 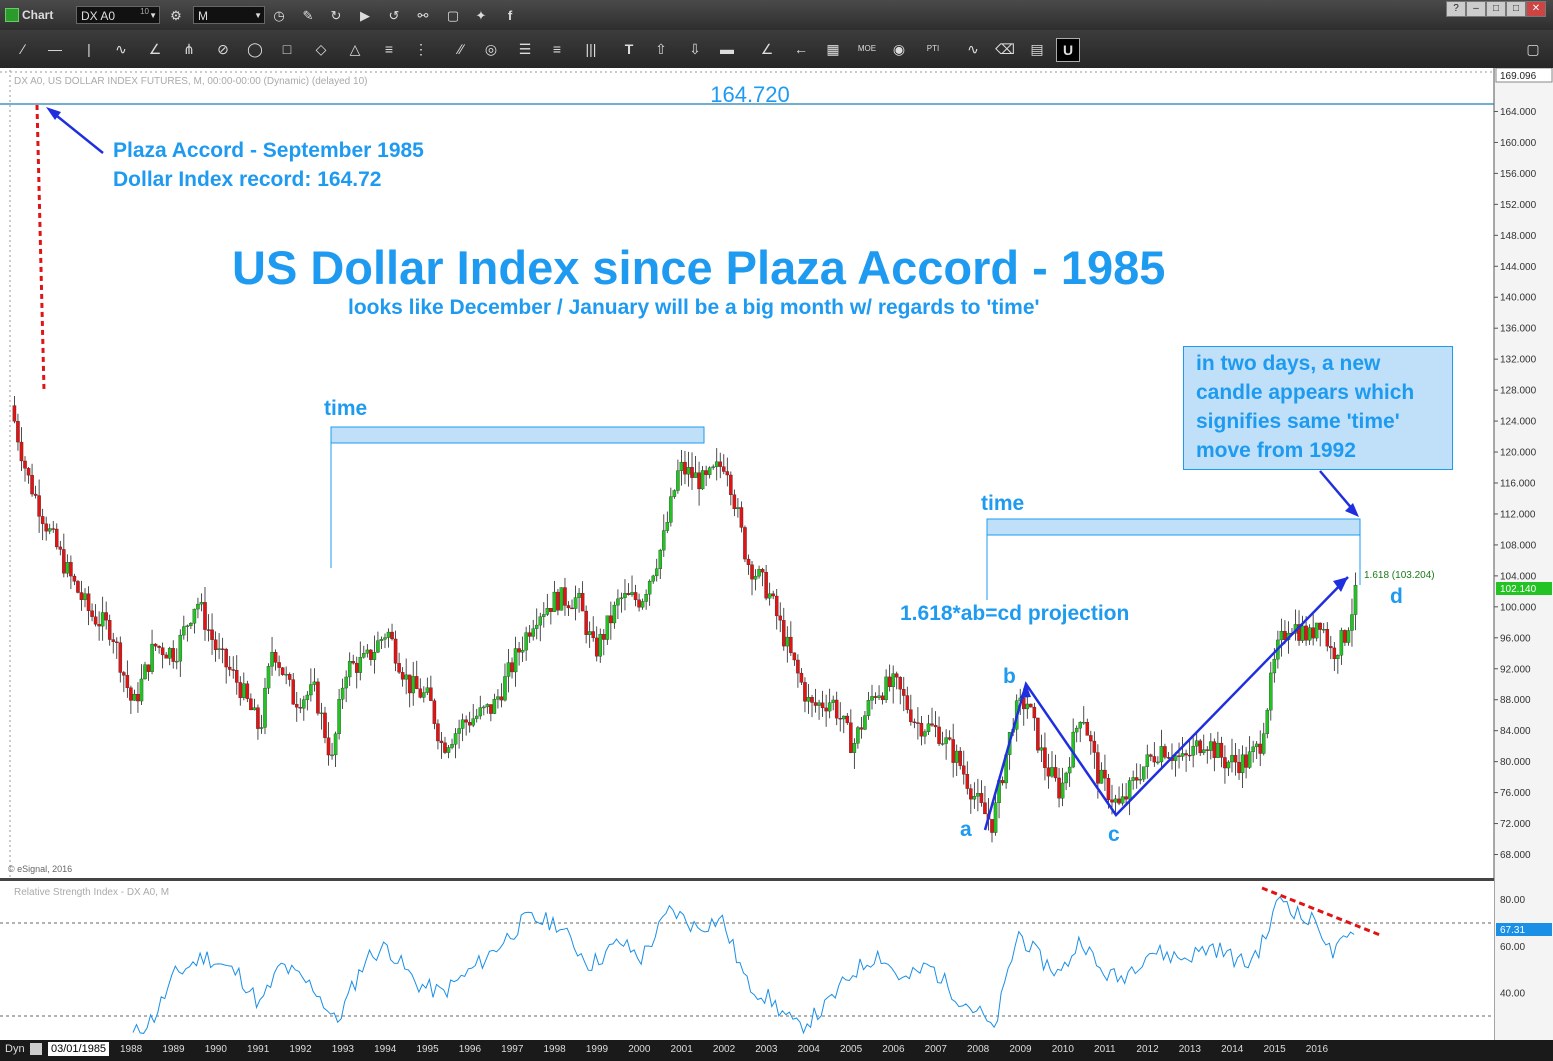 What do you see at coordinates (300, 1049) in the screenshot?
I see `year-label: 1992` at bounding box center [300, 1049].